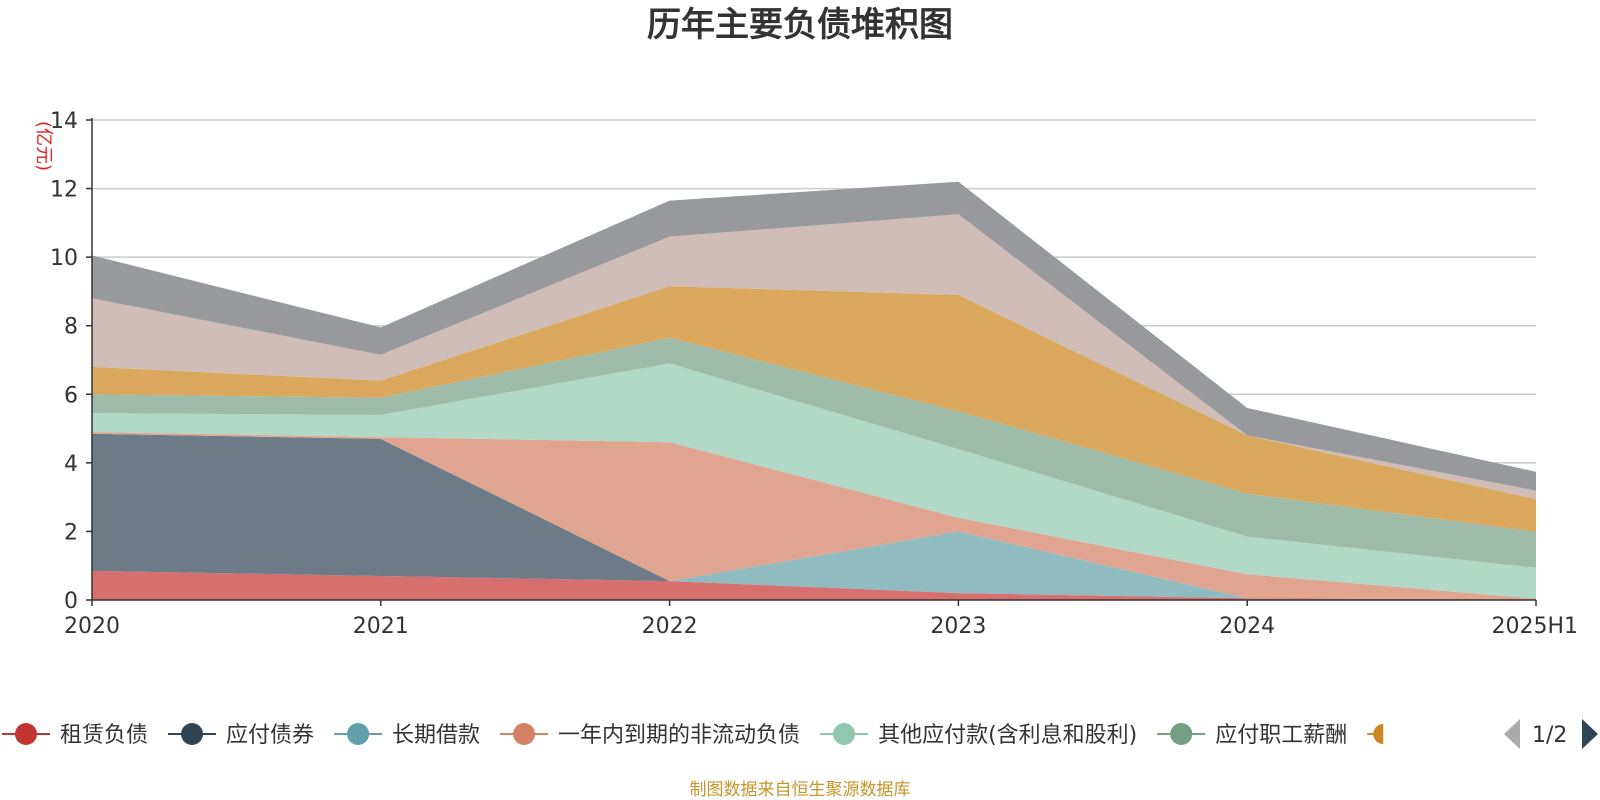 This screenshot has width=1600, height=800. Describe the element at coordinates (71, 395) in the screenshot. I see `y-tick-label: 6` at that location.